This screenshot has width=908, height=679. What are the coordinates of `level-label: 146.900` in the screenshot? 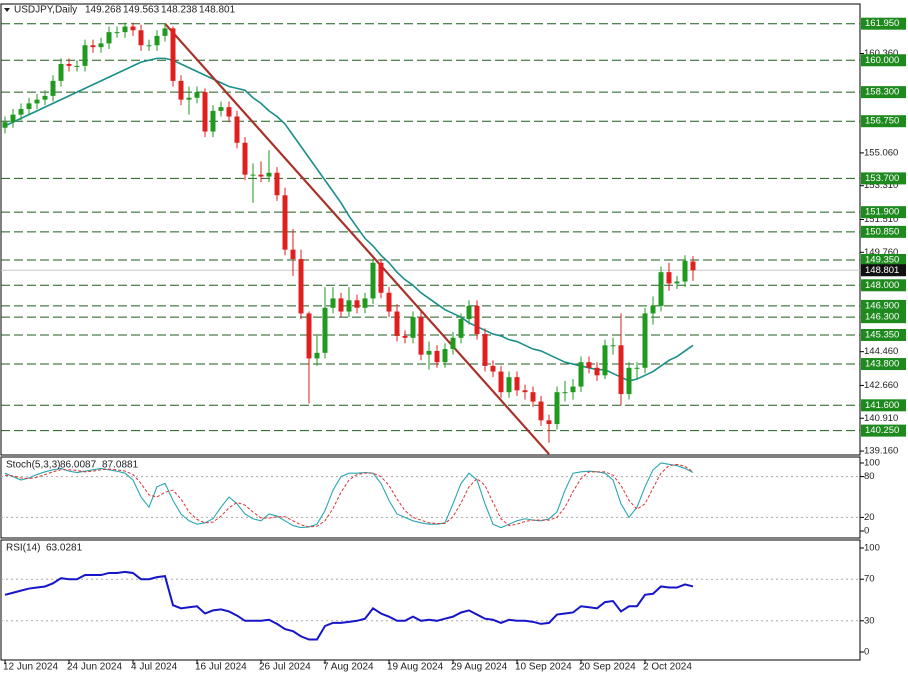 It's located at (882, 305).